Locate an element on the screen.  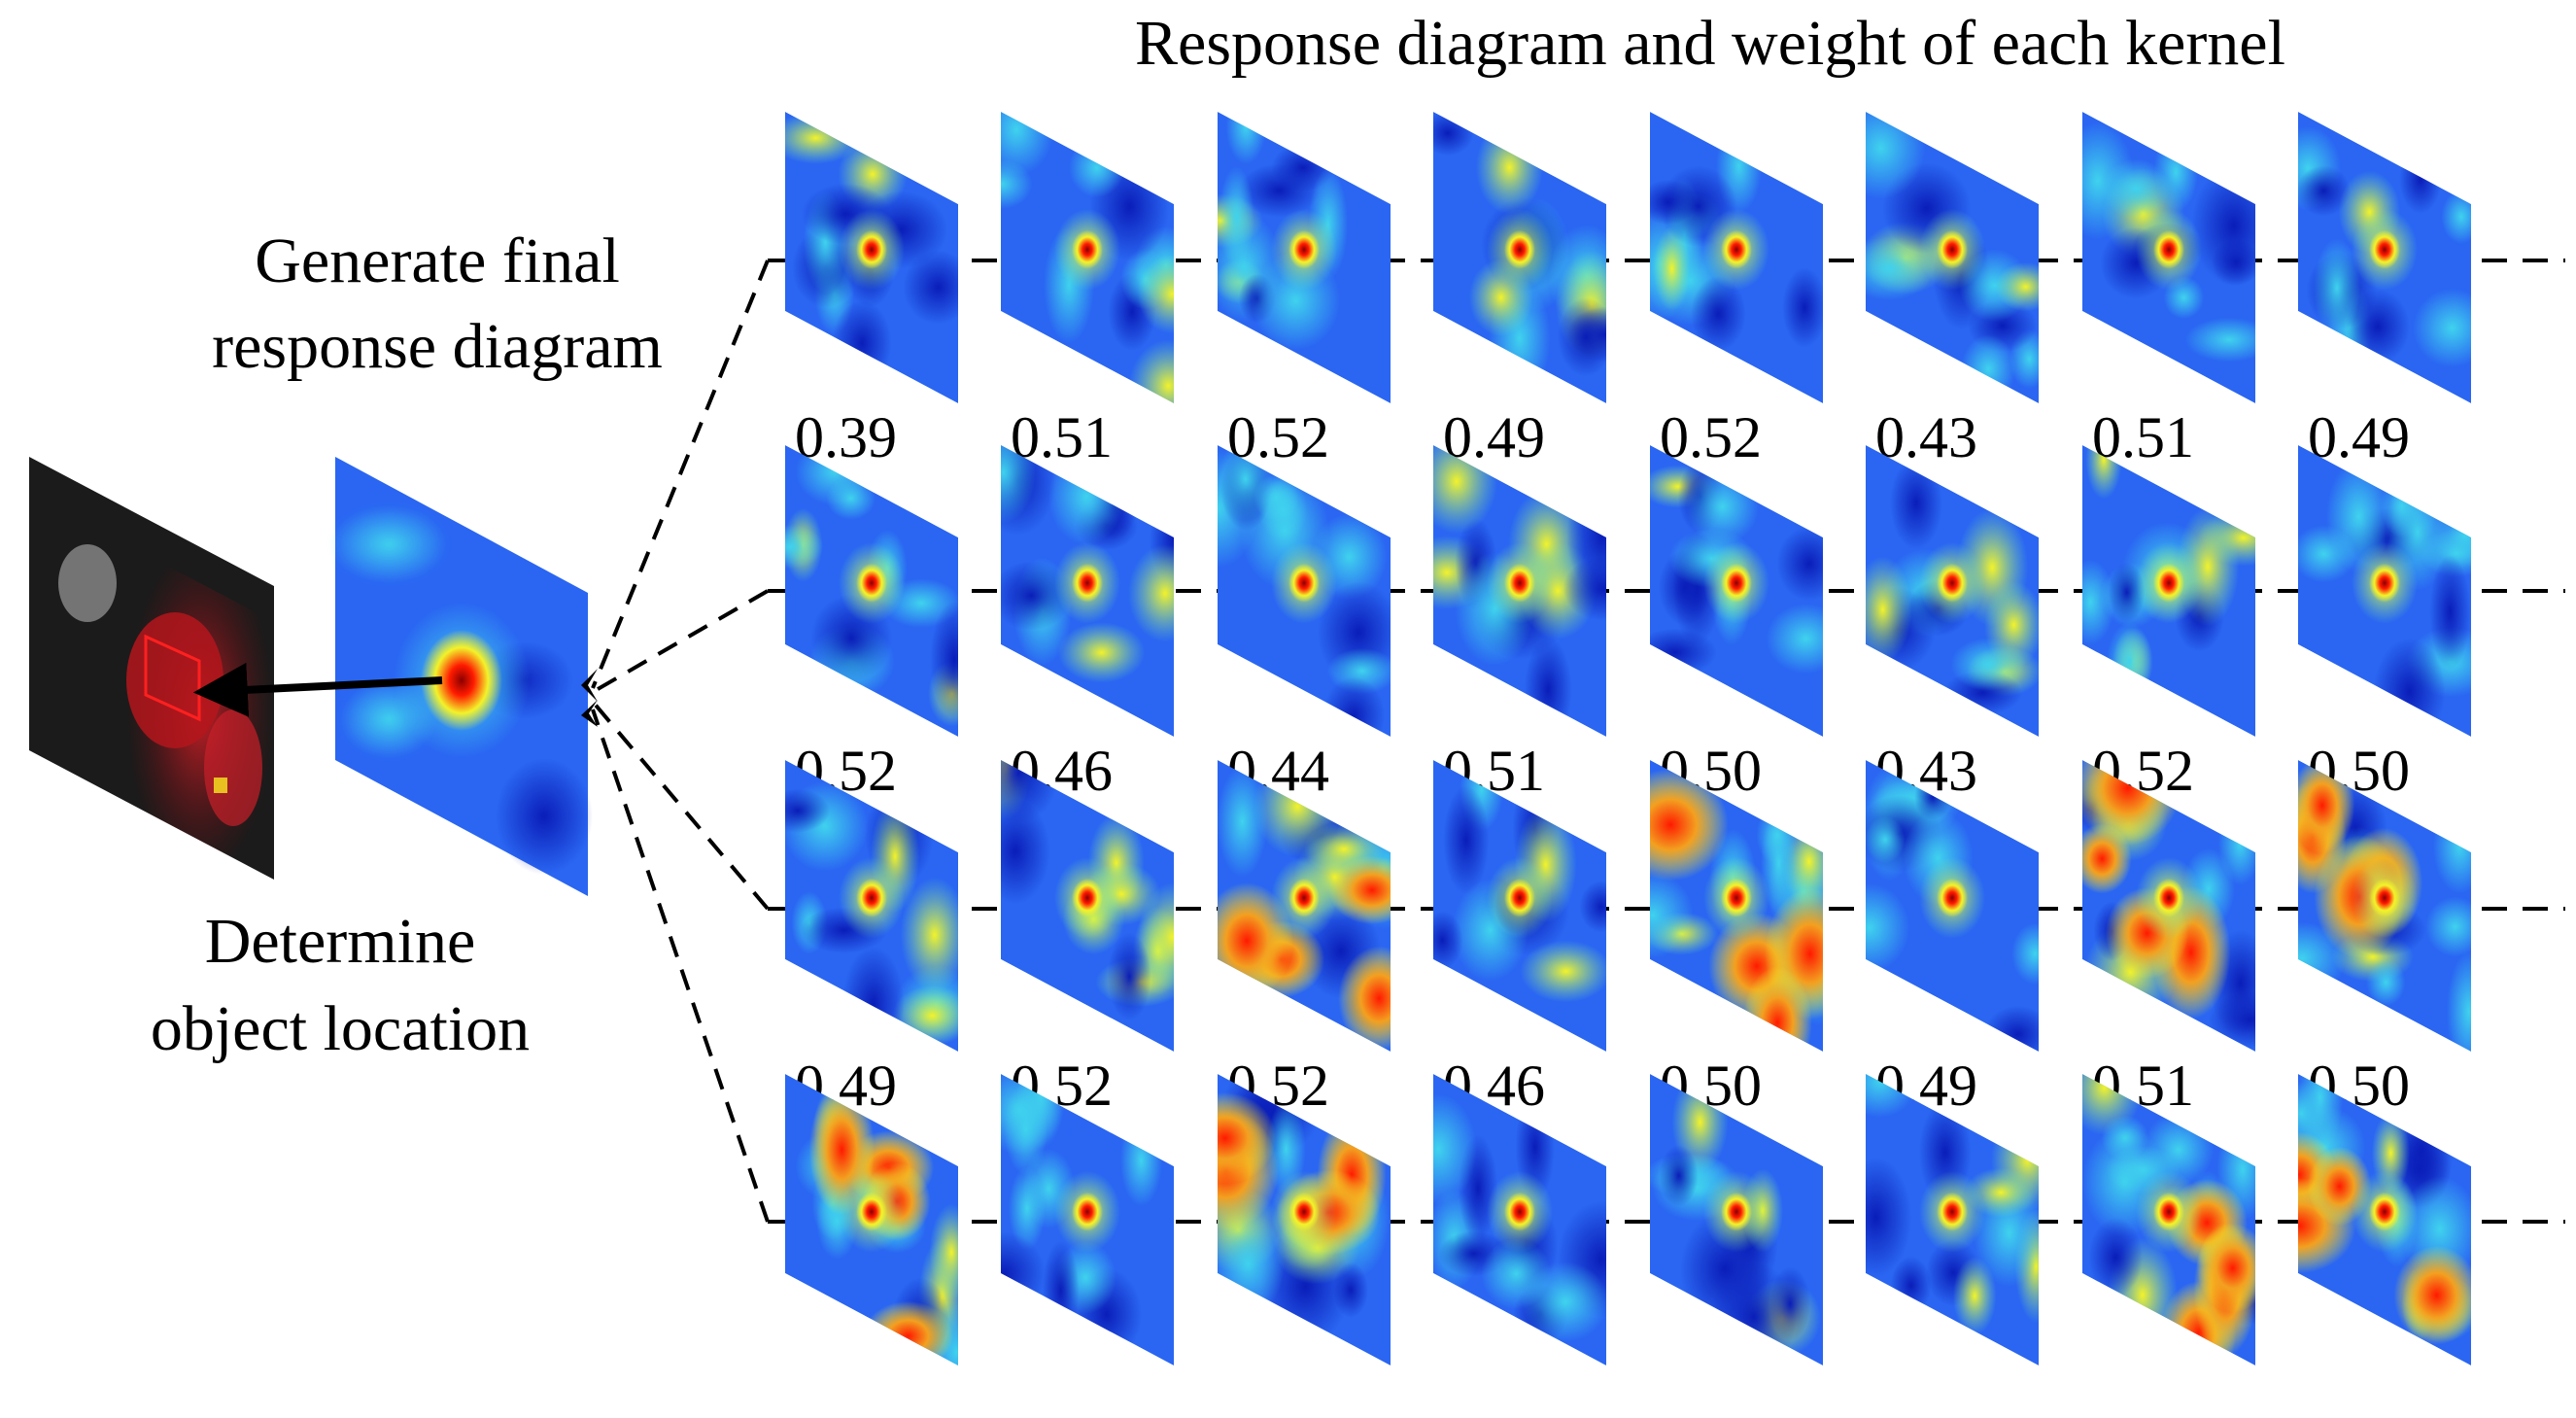
kernel-weight-label: 0.39 is located at coordinates (846, 437).